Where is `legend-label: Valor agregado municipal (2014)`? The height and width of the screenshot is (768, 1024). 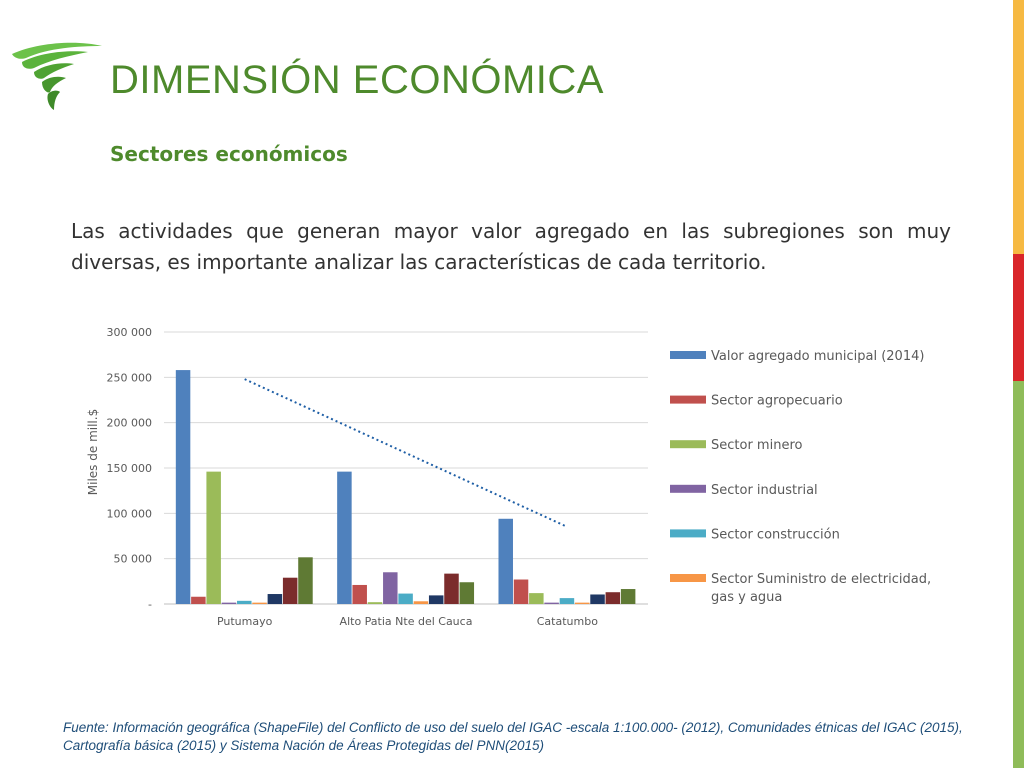
legend-label: Valor agregado municipal (2014) is located at coordinates (817, 356).